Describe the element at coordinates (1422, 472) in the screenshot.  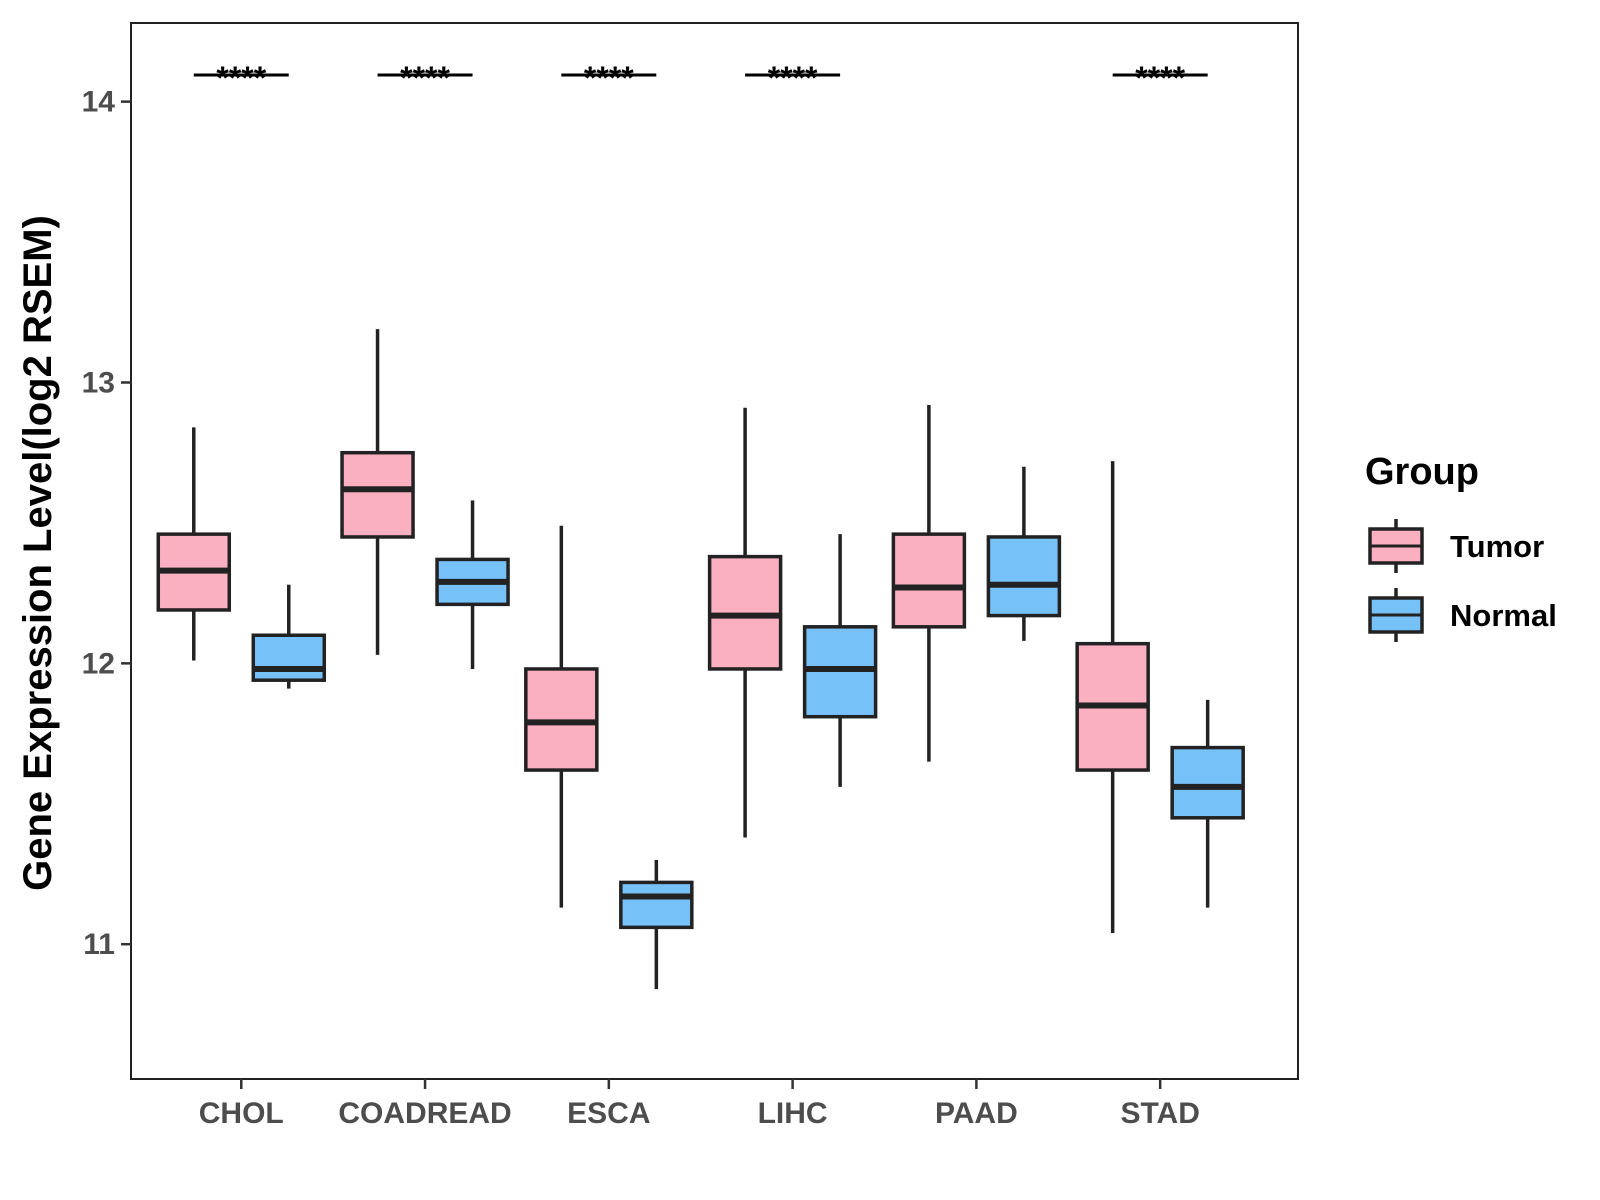
I see `legend-title: Group` at that location.